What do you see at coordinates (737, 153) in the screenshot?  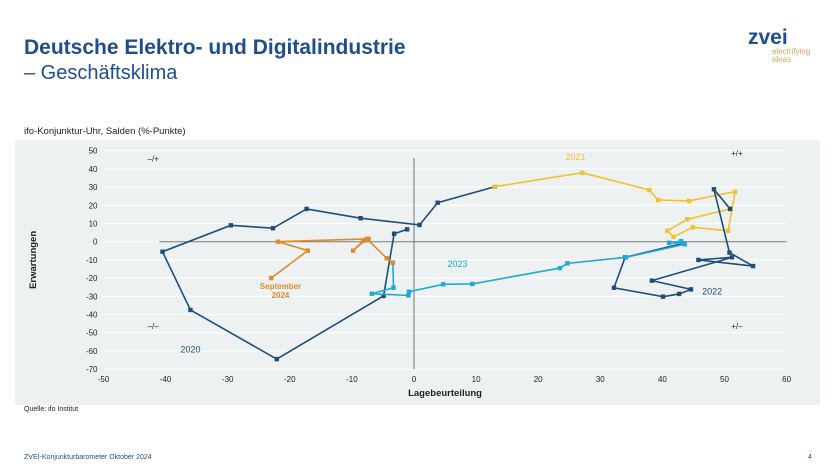 I see `quadrant-label: +/+` at bounding box center [737, 153].